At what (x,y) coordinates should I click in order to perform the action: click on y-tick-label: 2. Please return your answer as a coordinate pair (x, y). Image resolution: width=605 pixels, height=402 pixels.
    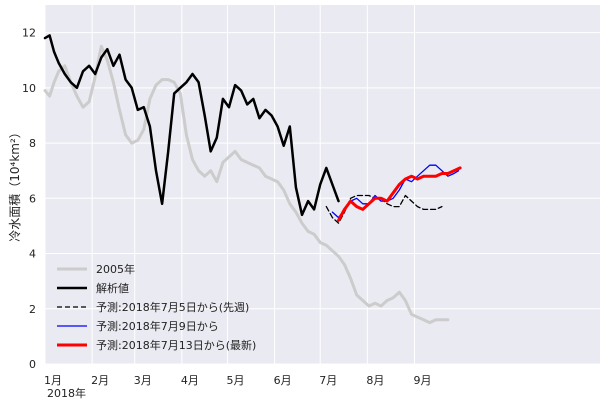
    Looking at the image, I should click on (32, 309).